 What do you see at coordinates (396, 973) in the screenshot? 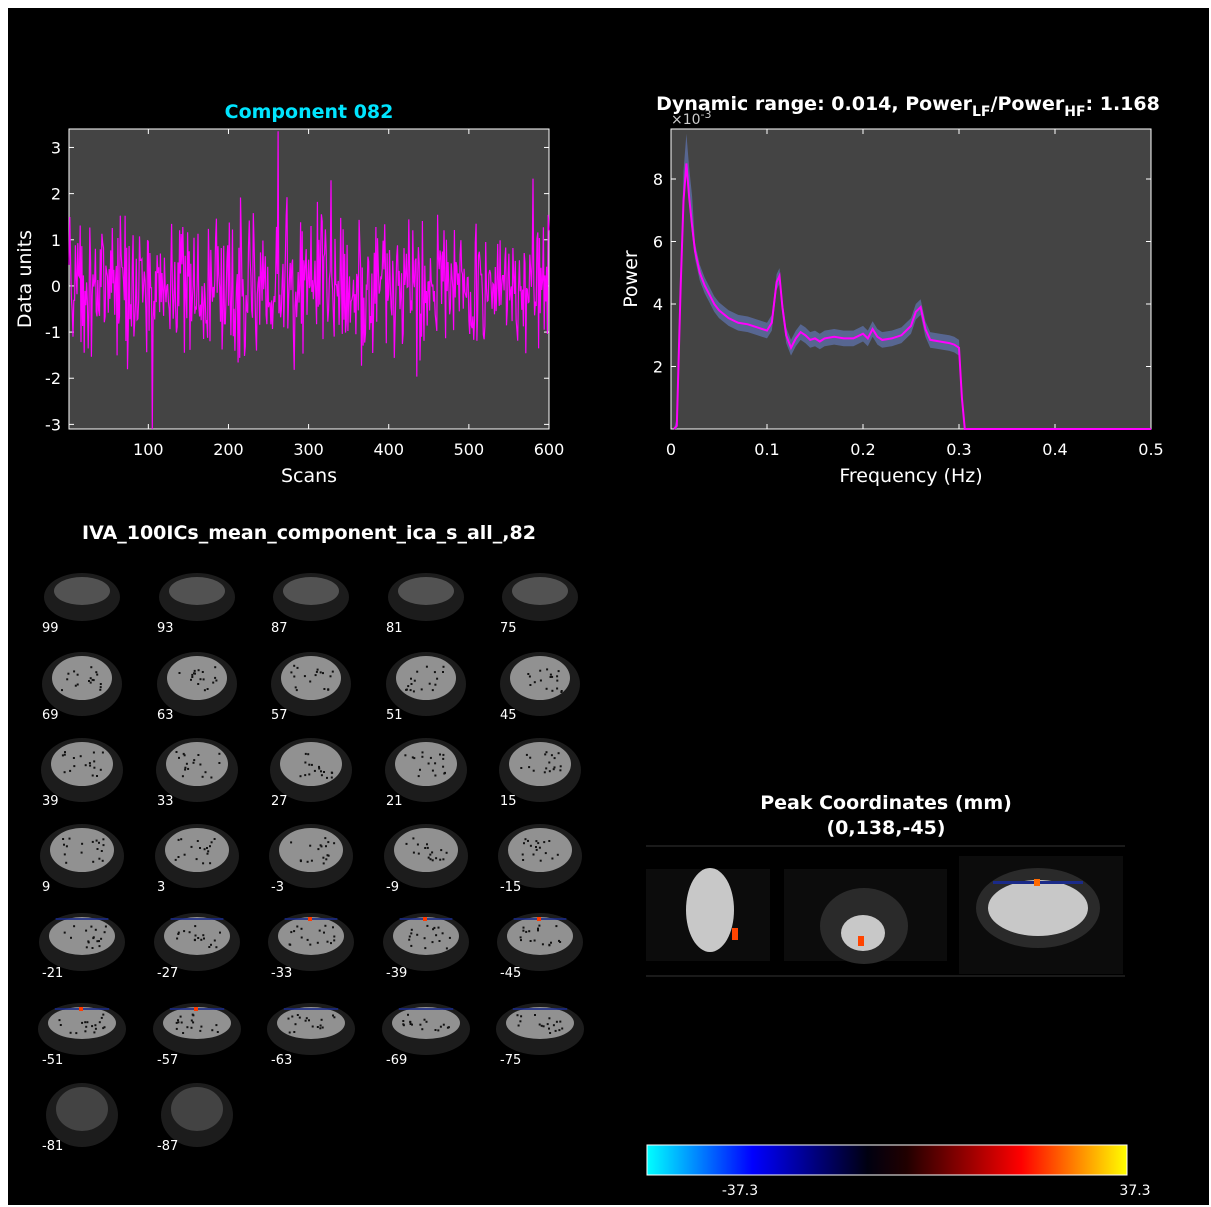
I see `slice-label: -39` at bounding box center [396, 973].